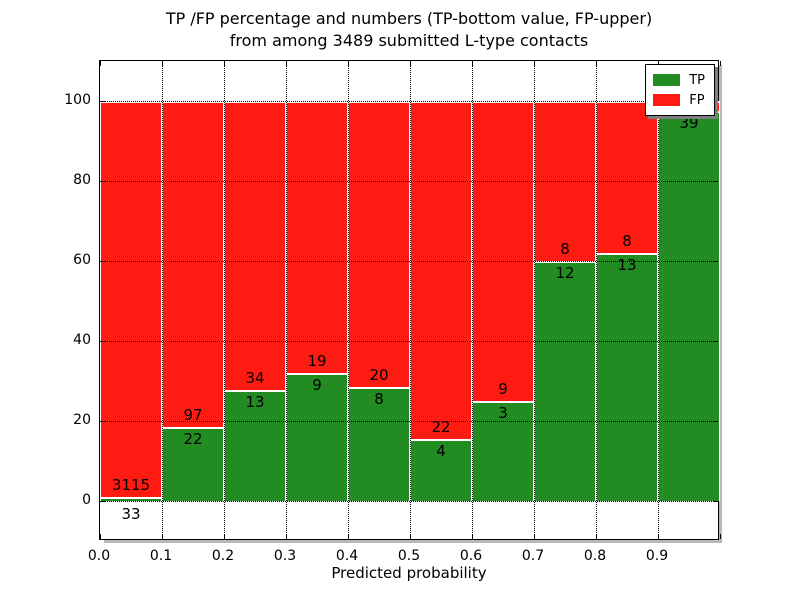  Describe the element at coordinates (193, 264) in the screenshot. I see `fp-bar-0.1-0.2` at that location.